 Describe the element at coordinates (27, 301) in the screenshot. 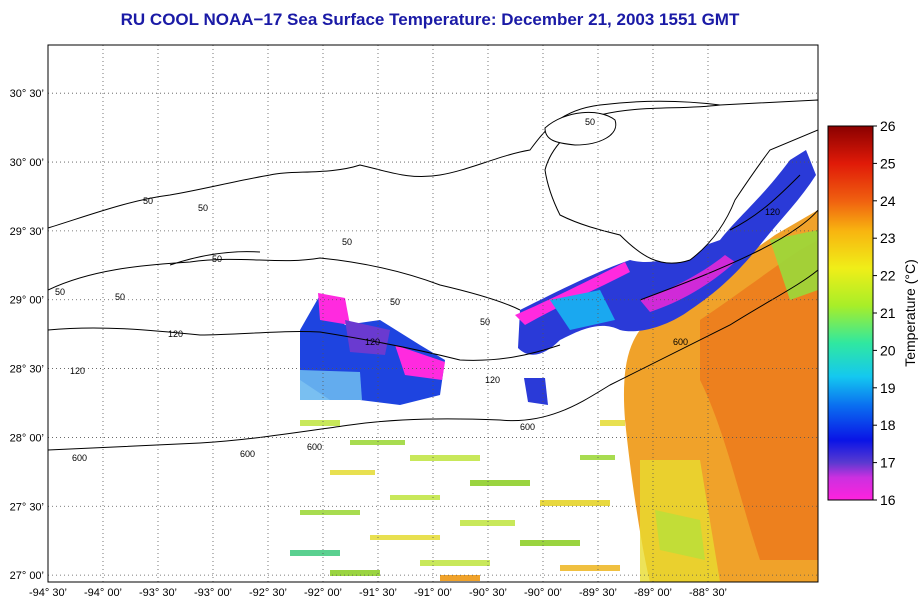

I see `y-tick-label: 29° 00’` at that location.